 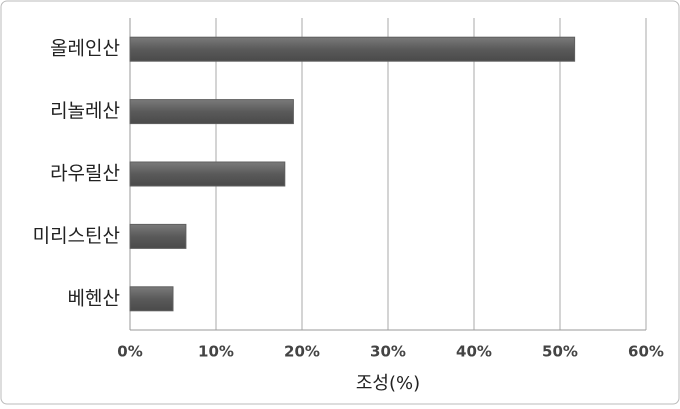 What do you see at coordinates (85, 49) in the screenshot?
I see `y-tick-label: 올레인산` at bounding box center [85, 49].